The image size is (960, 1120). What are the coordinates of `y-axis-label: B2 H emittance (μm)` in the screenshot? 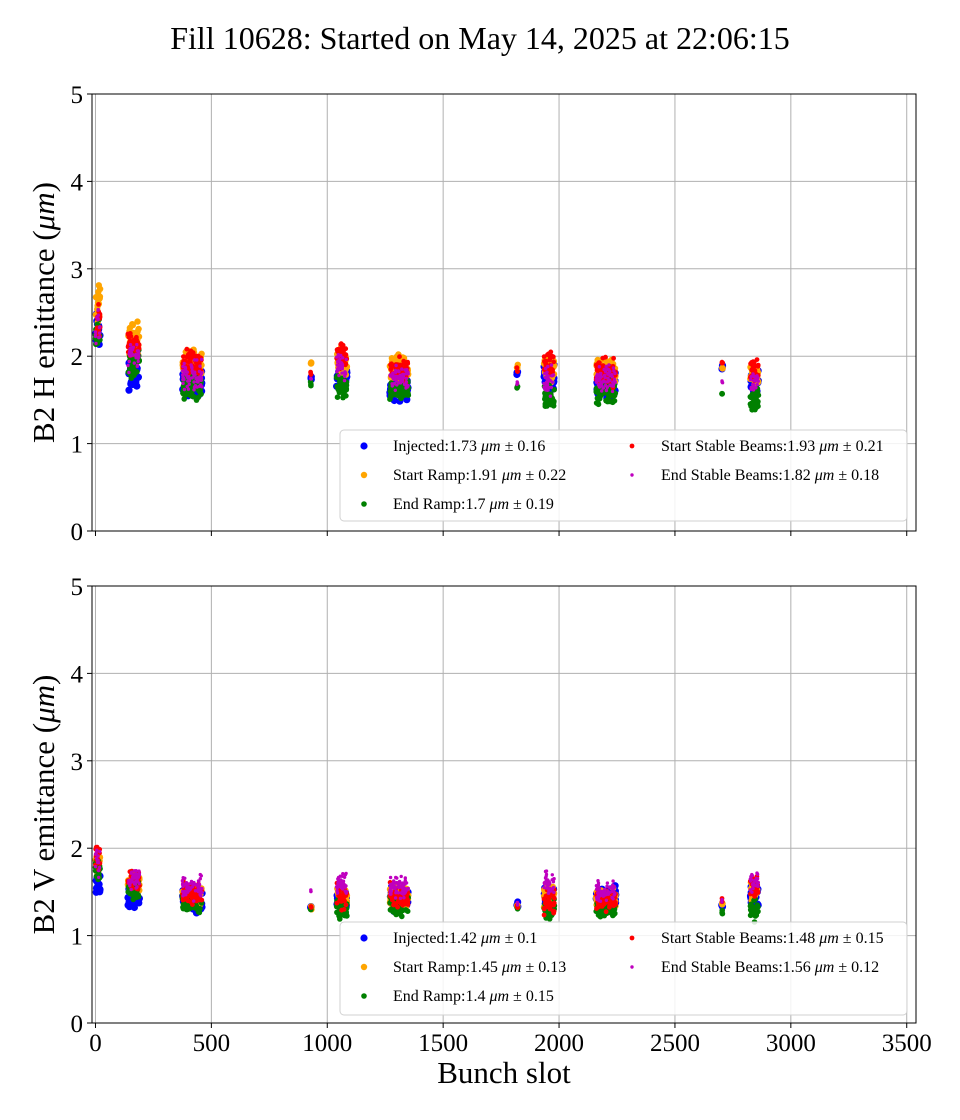 It's located at (43, 312).